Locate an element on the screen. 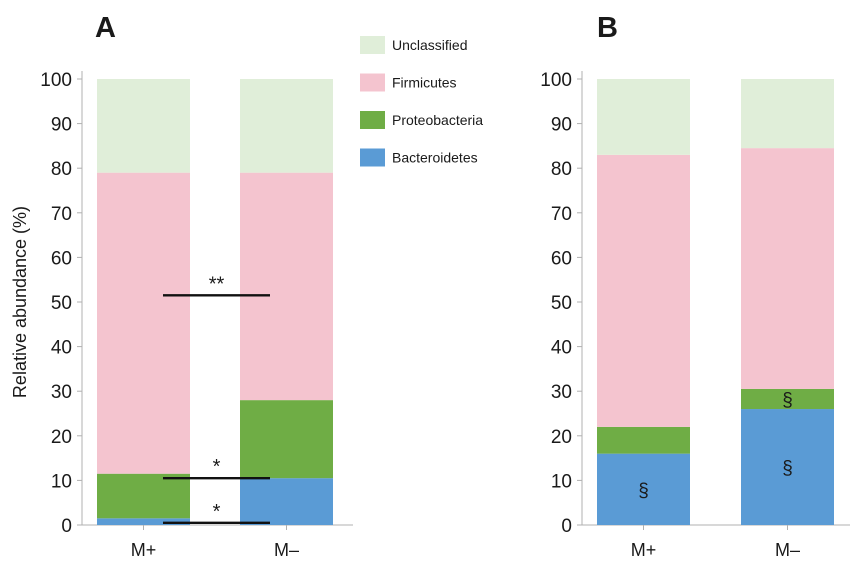 This screenshot has width=850, height=565. y-axis-title: Relative abundance (%) is located at coordinates (20, 302).